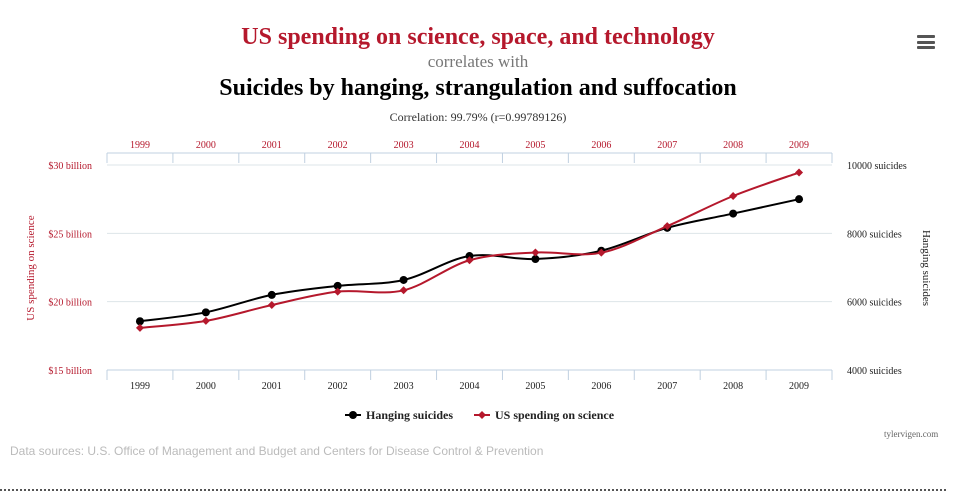  What do you see at coordinates (206, 386) in the screenshot?
I see `x-tick-label-bottom: 2000` at bounding box center [206, 386].